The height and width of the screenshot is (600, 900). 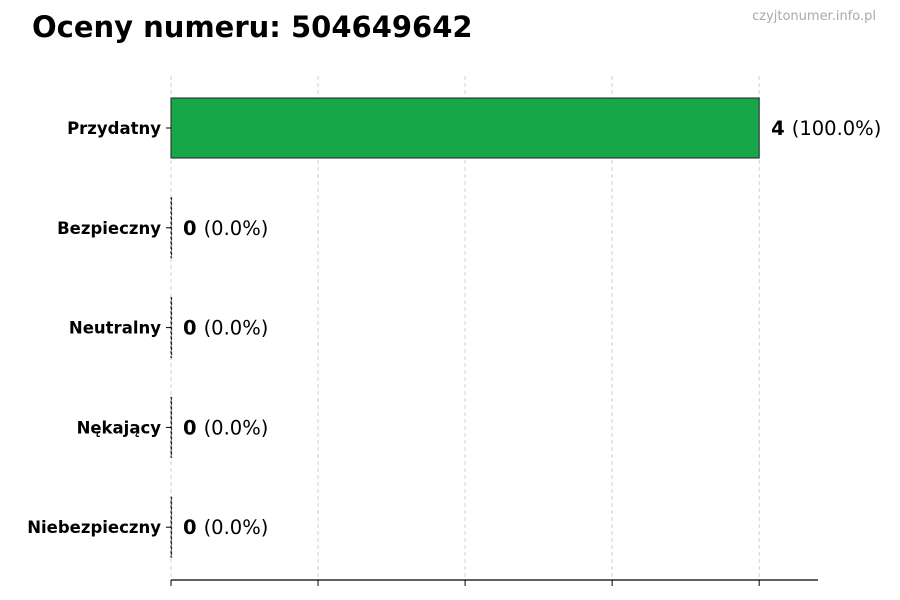 What do you see at coordinates (109, 228) in the screenshot?
I see `category-label: Bezpieczny` at bounding box center [109, 228].